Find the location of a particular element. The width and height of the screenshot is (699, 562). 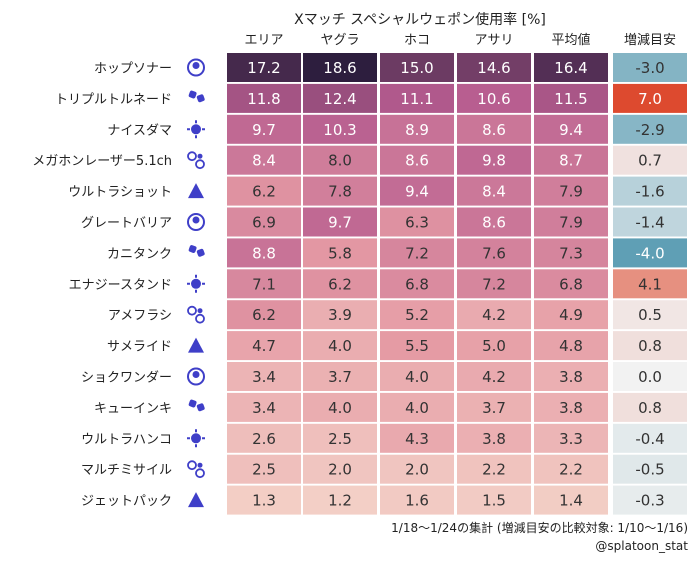

cell-value: 7.3 is located at coordinates (571, 253).